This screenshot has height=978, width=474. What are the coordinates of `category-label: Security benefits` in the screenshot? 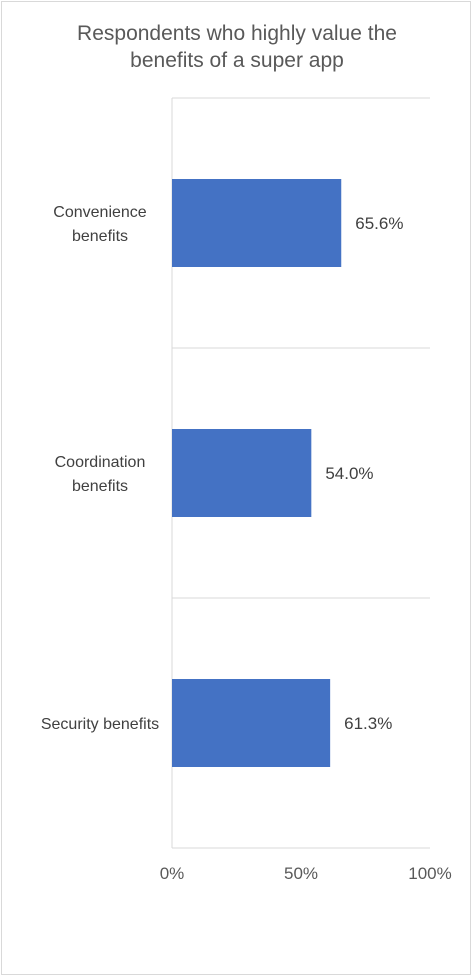 It's located at (100, 724).